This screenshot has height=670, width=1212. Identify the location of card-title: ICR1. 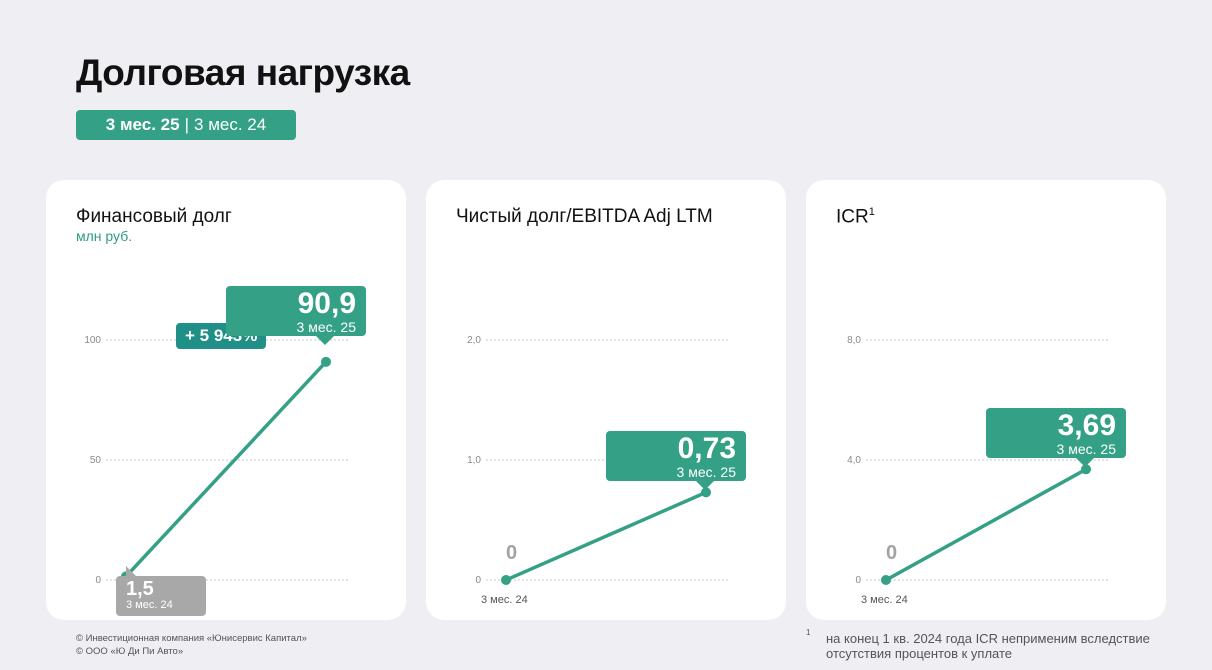
(855, 217).